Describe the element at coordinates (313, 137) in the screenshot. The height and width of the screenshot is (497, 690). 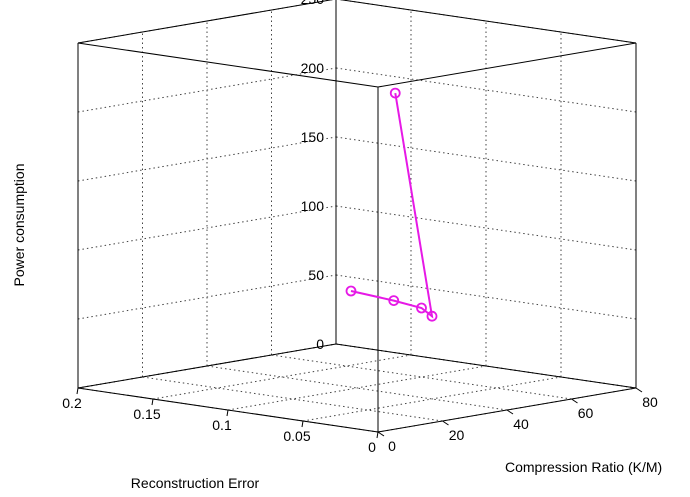
I see `z-tick-label: 150` at that location.